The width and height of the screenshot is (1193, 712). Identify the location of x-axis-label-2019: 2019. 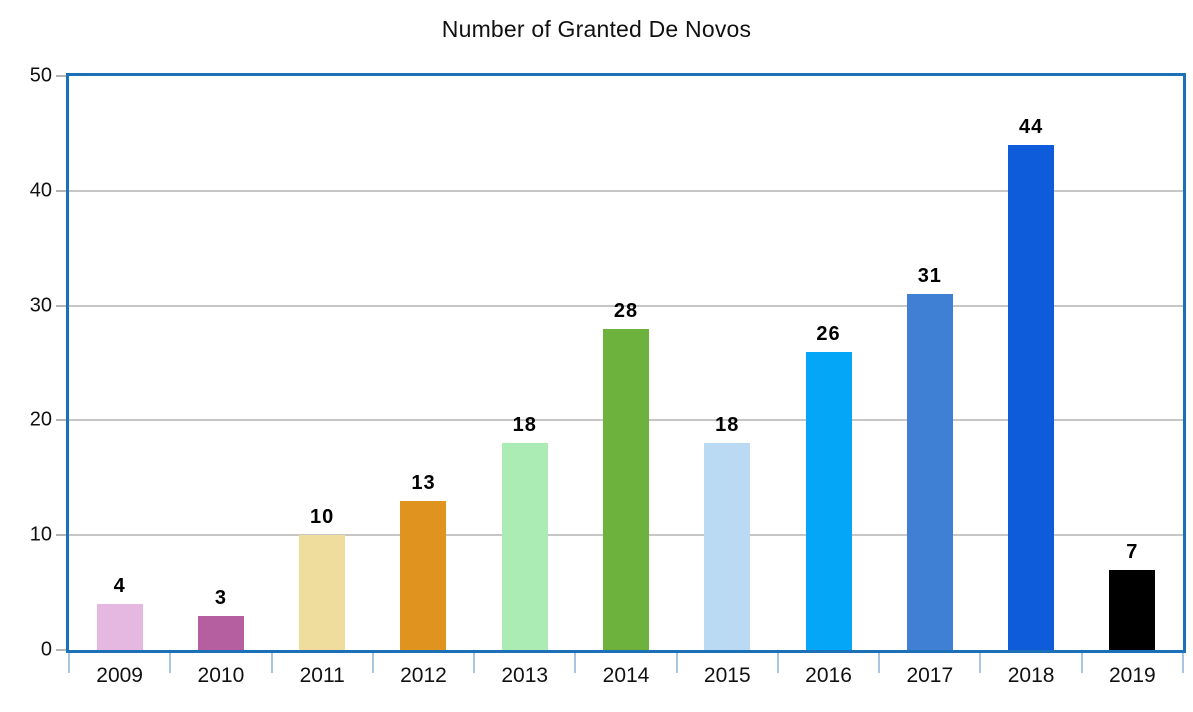
(1132, 675).